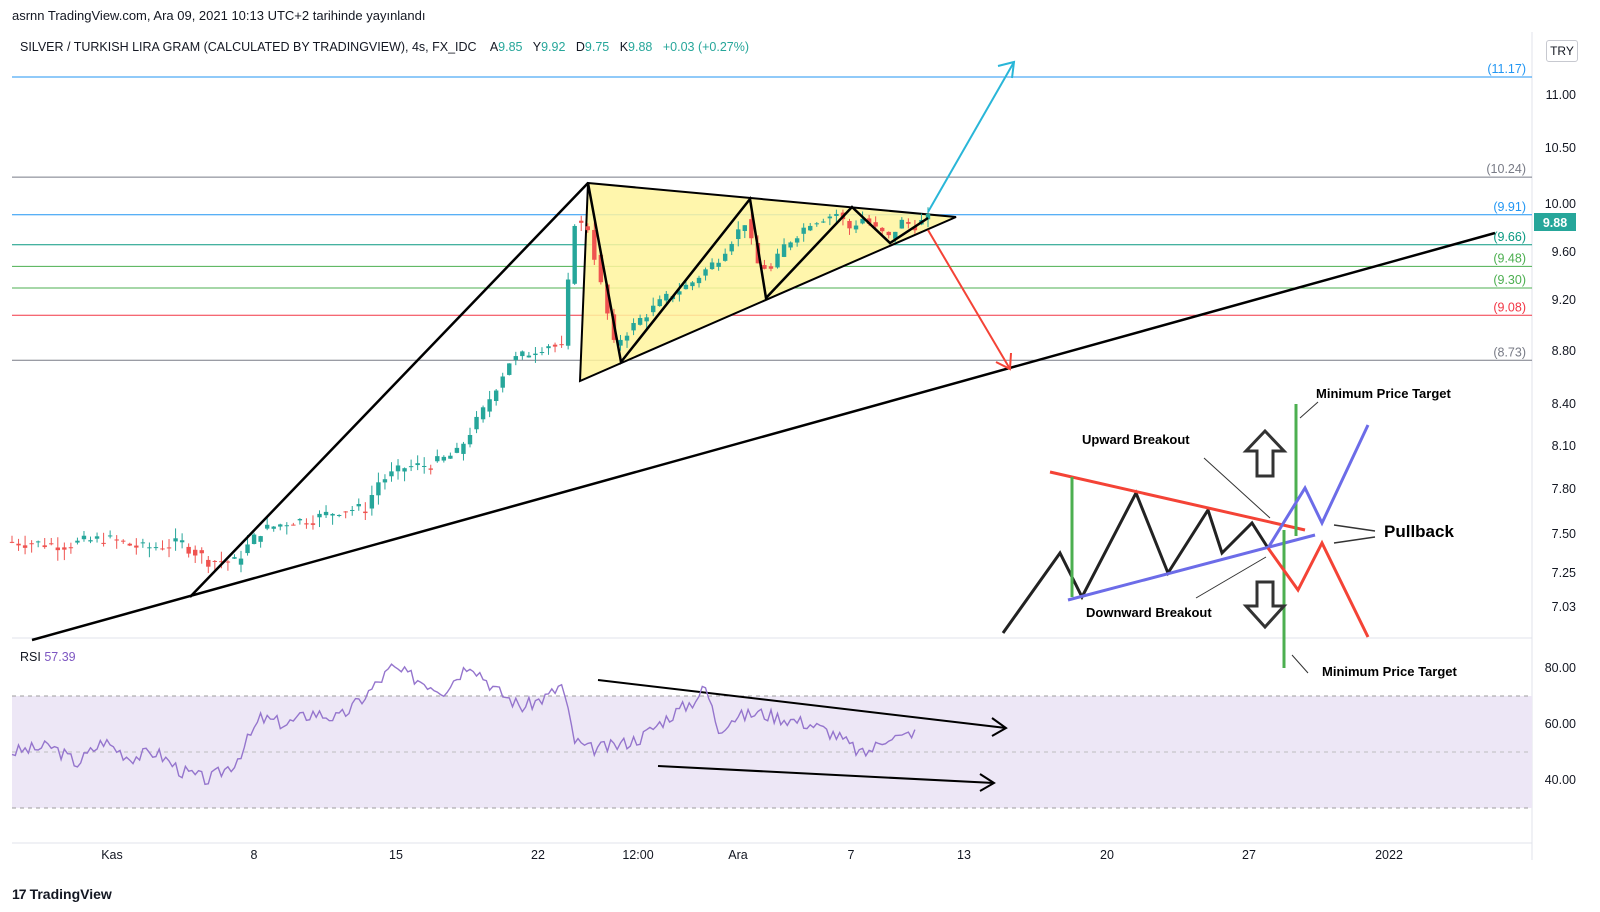 This screenshot has width=1600, height=912. Describe the element at coordinates (1318, 588) in the screenshot. I see `illustration-downward-path` at that location.